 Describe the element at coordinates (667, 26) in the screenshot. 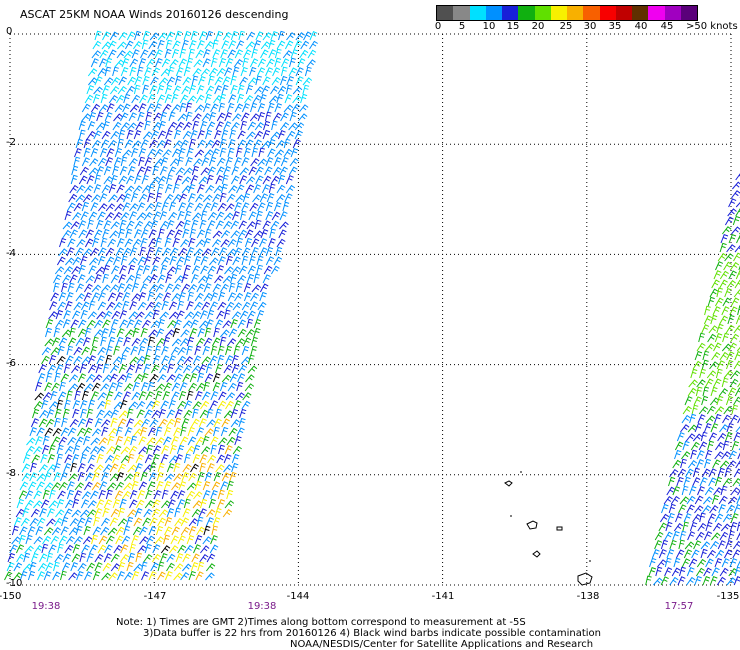

I see `colorbar-label: 45` at that location.